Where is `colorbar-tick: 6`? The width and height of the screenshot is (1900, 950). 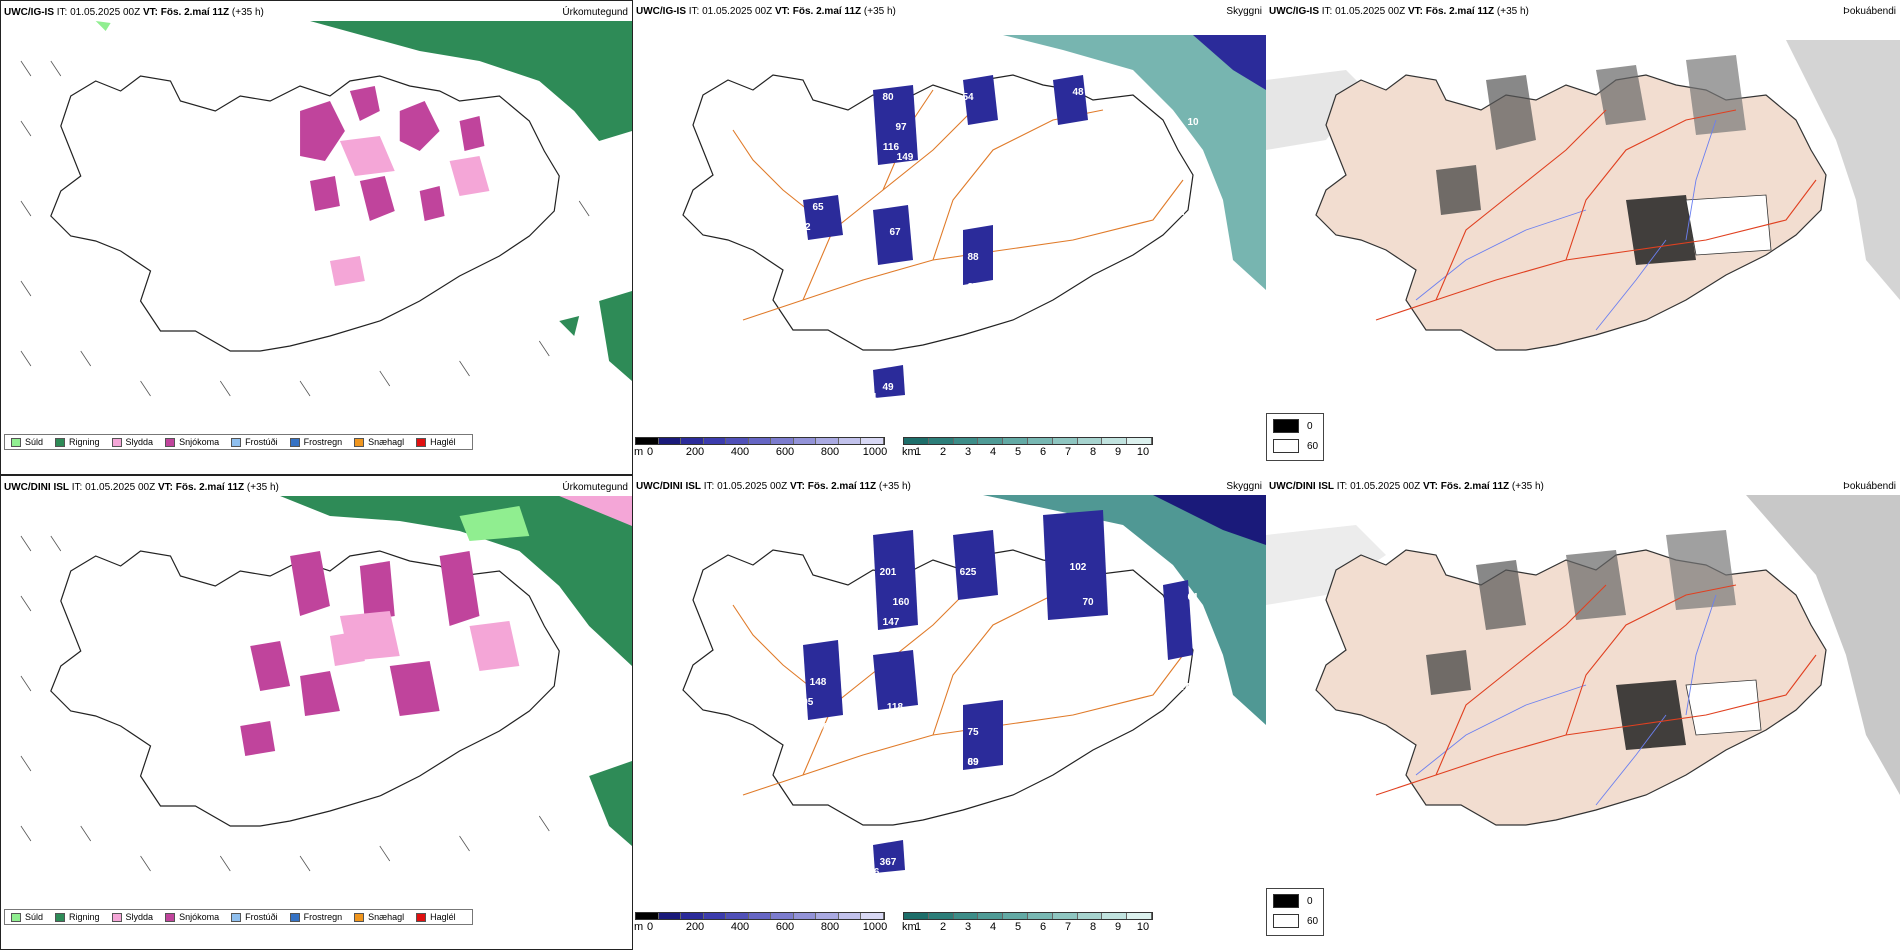 colorbar-tick: 6 is located at coordinates (1043, 452).